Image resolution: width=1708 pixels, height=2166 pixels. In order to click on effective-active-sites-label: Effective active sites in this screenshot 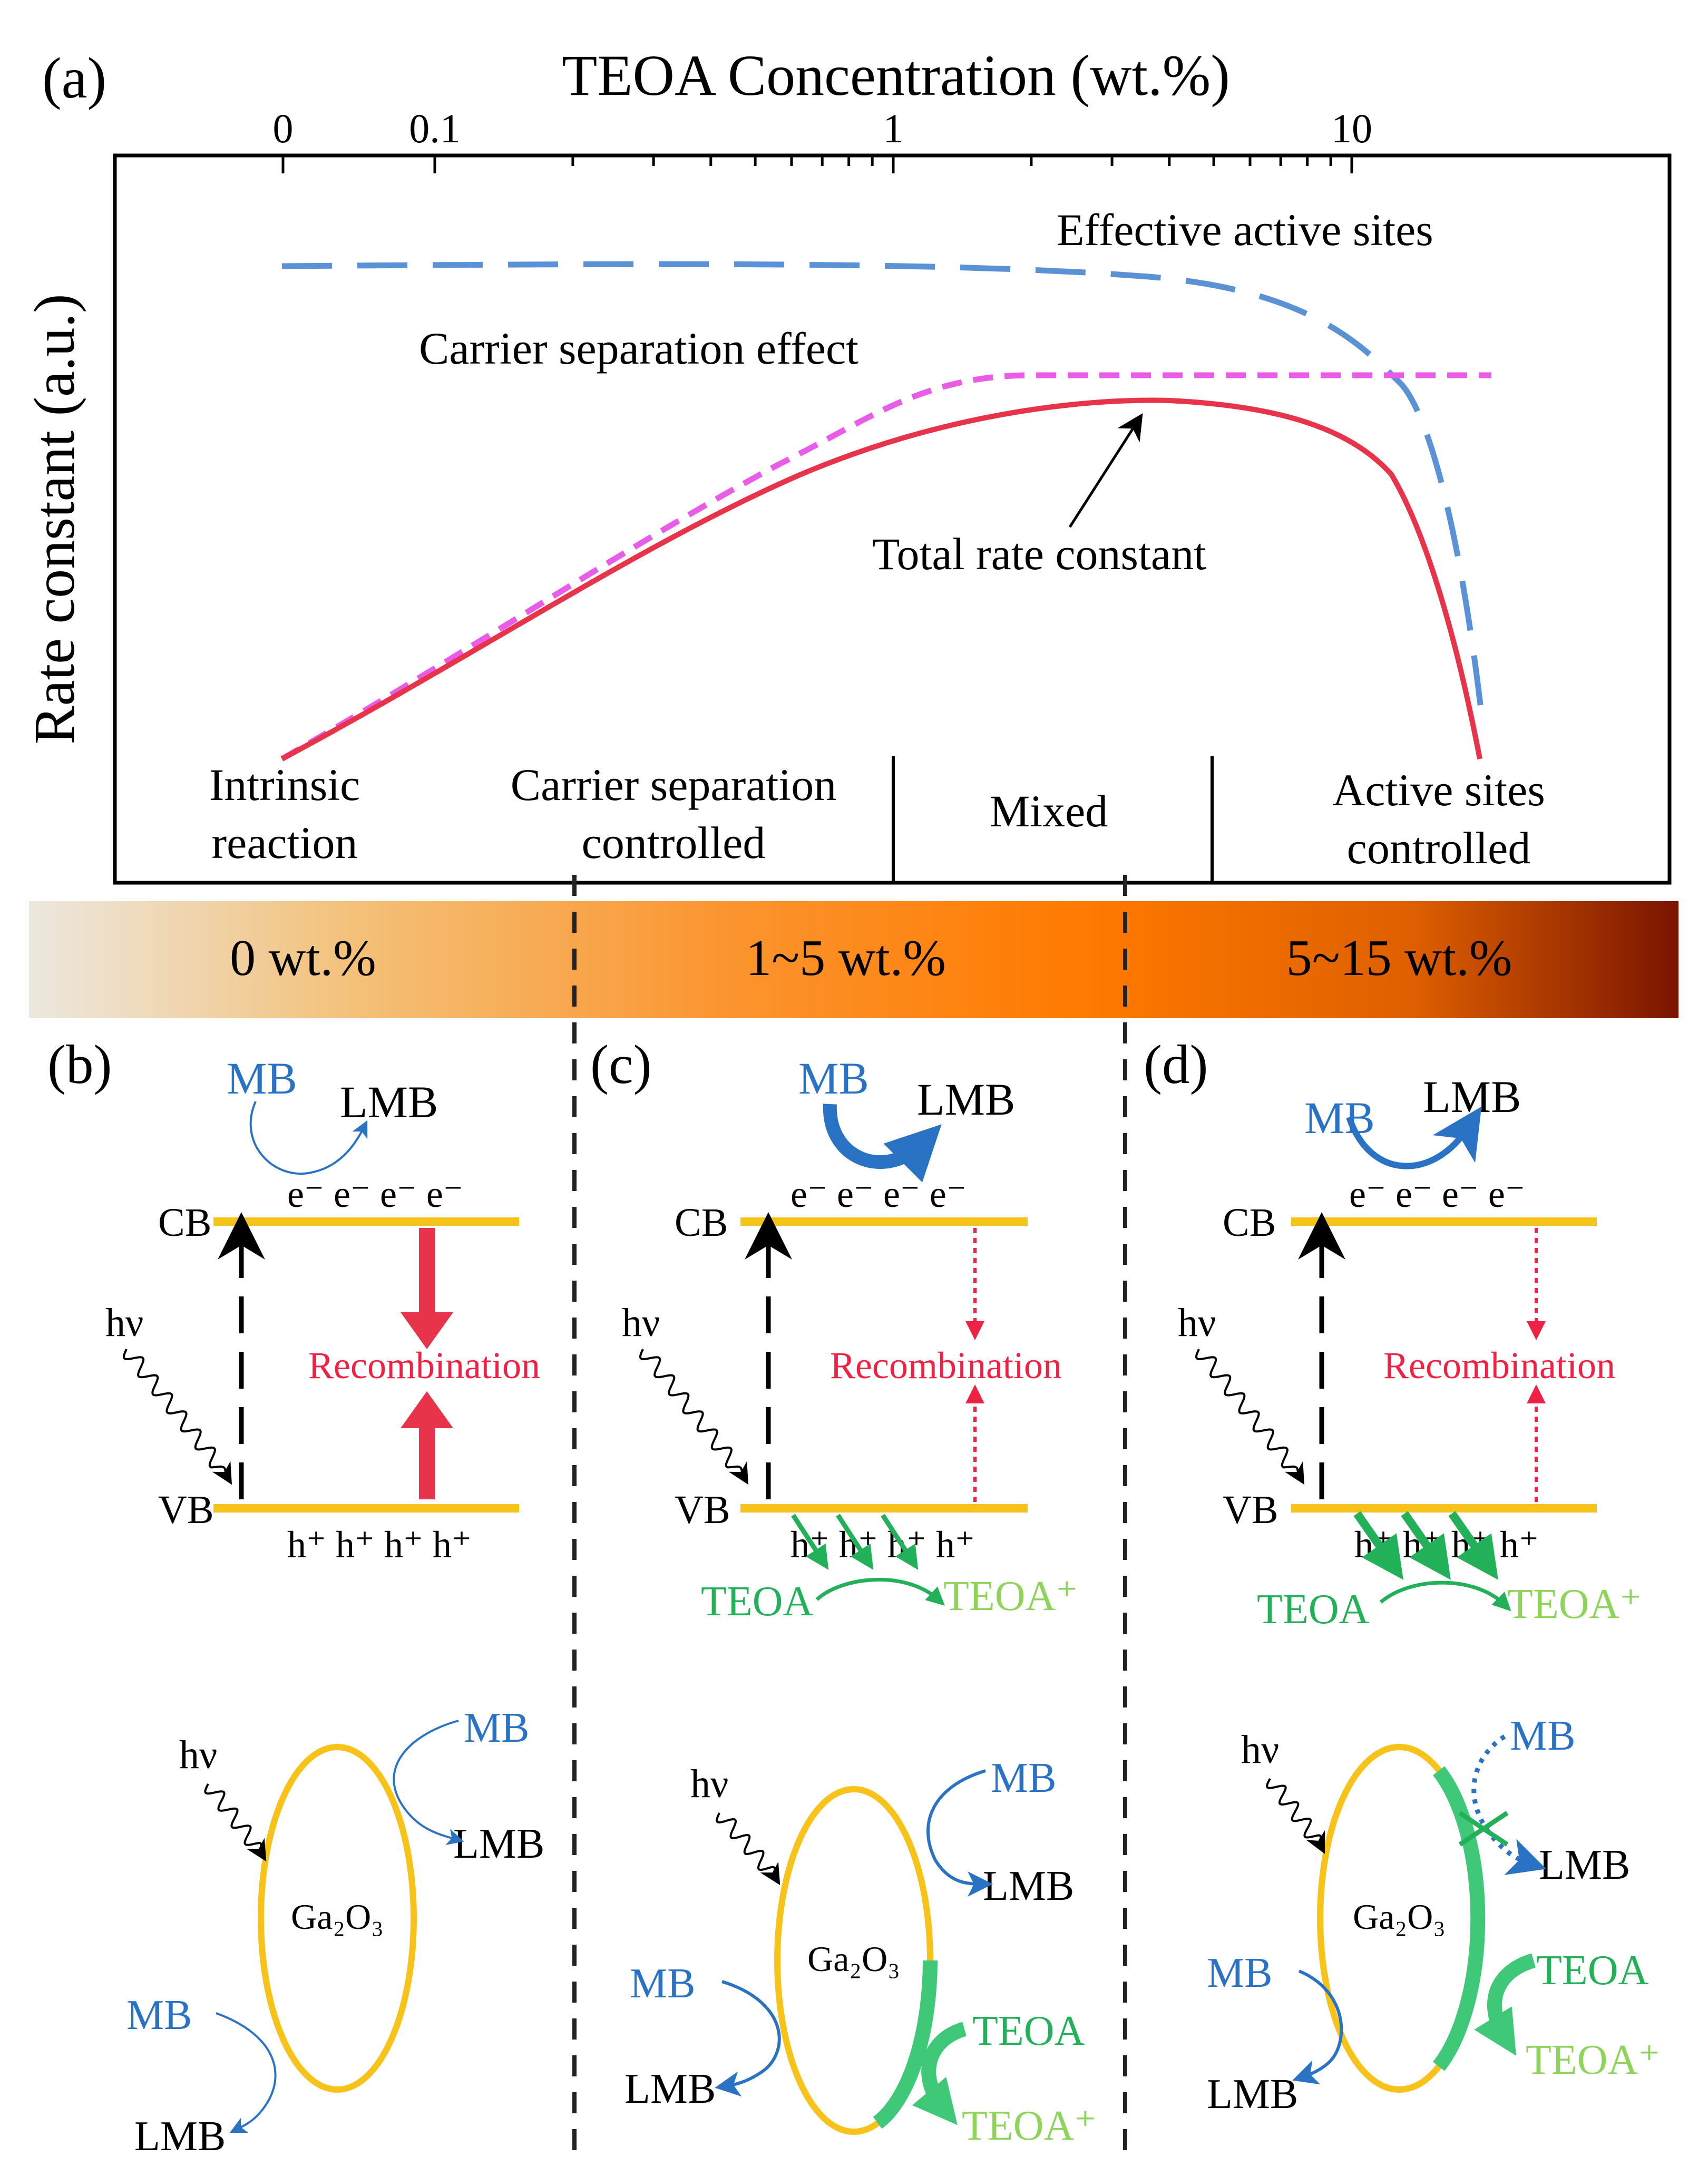, I will do `click(1245, 229)`.